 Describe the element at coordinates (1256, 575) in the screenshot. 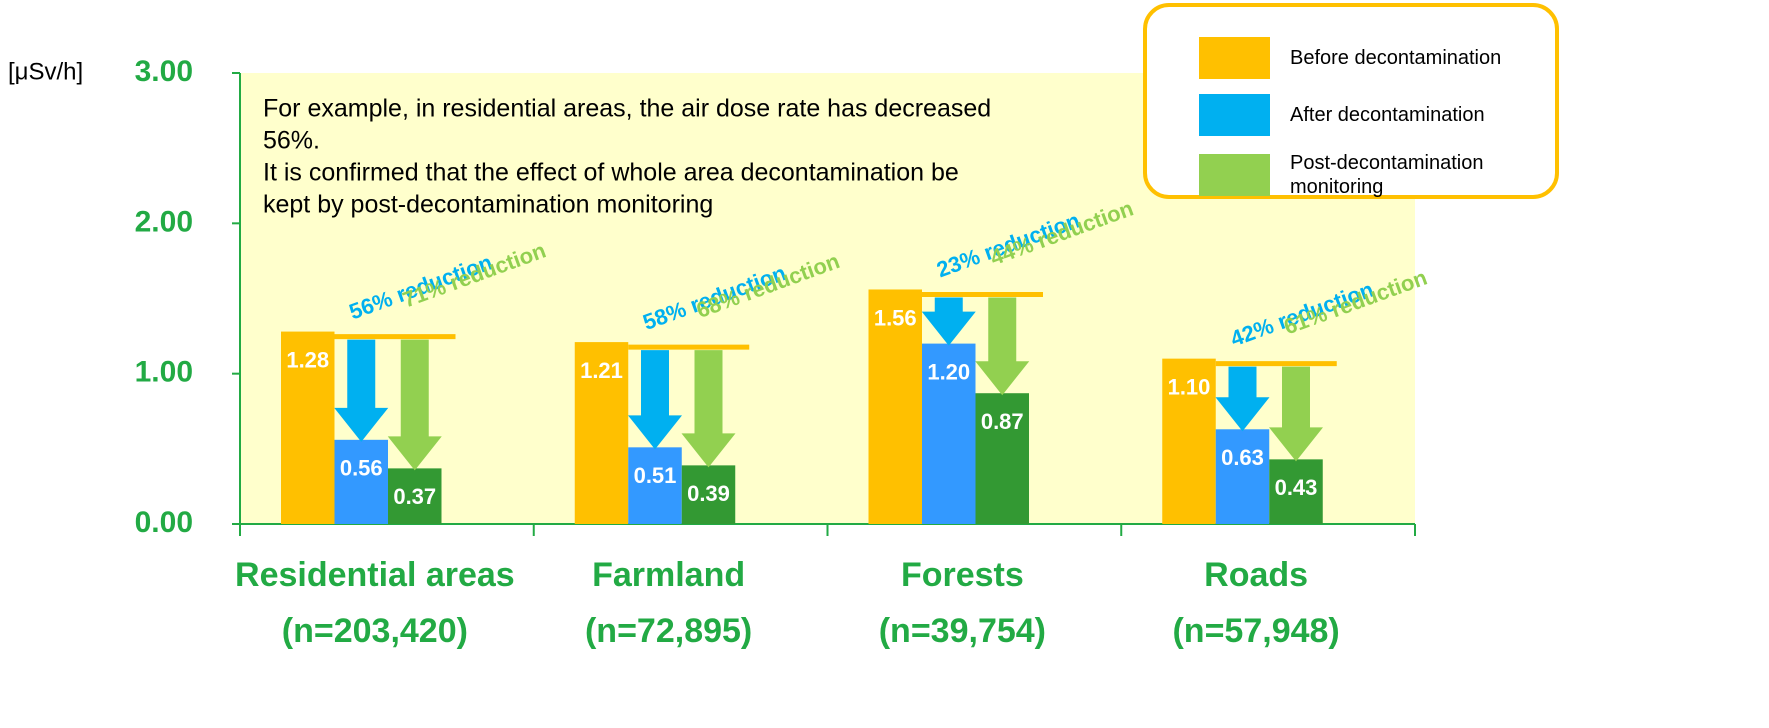

I see `x-tick-label: Roads` at that location.